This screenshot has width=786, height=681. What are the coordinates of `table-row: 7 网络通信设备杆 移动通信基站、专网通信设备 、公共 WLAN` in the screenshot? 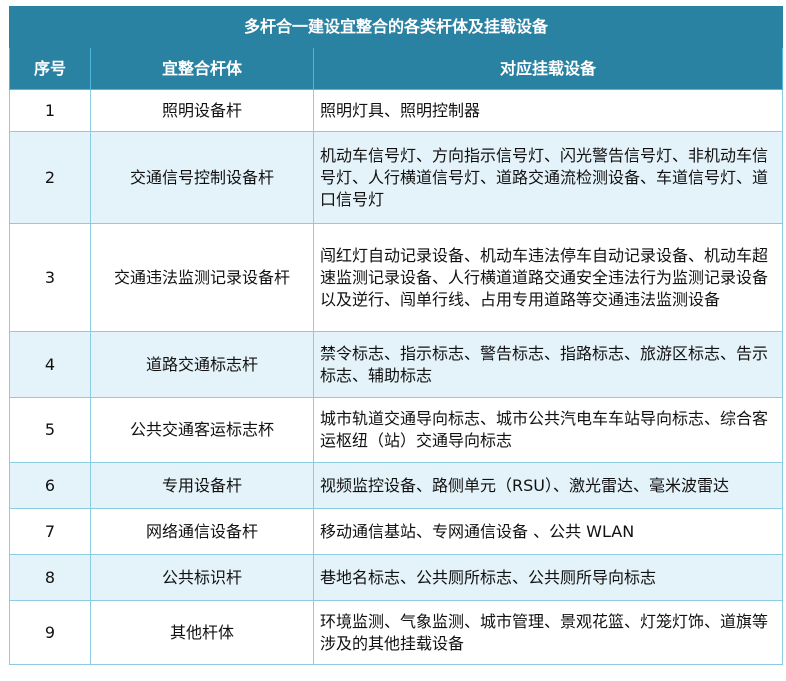 It's located at (396, 531).